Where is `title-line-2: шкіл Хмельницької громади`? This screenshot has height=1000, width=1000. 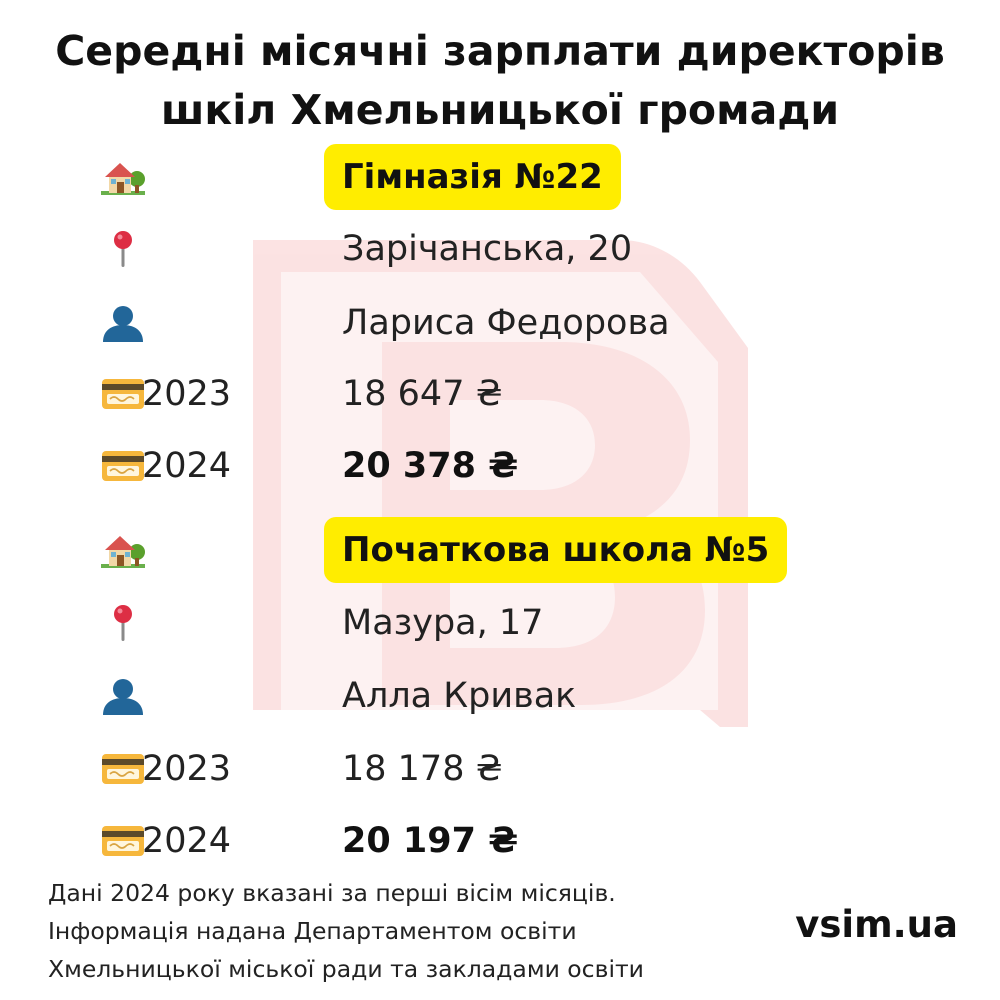
title-line-2: шкіл Хмельницької громади is located at coordinates (500, 110).